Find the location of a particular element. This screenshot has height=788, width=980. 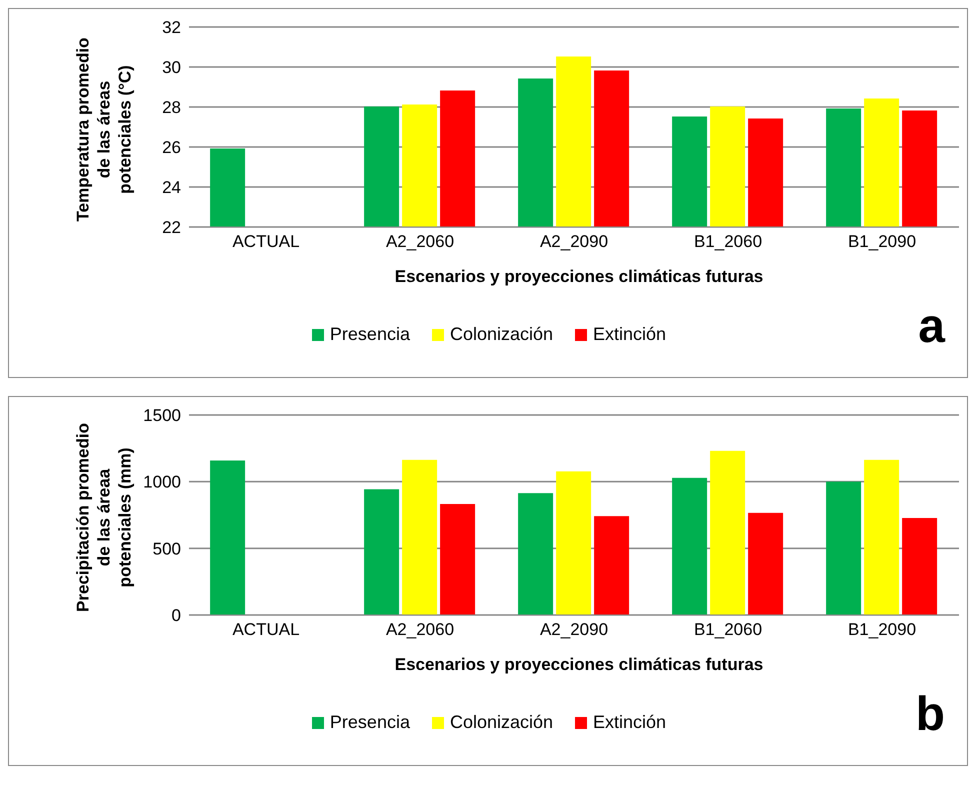

y-axis-title: Temperatura promedio de las áreas potenciales (°C) is located at coordinates (104, 130).